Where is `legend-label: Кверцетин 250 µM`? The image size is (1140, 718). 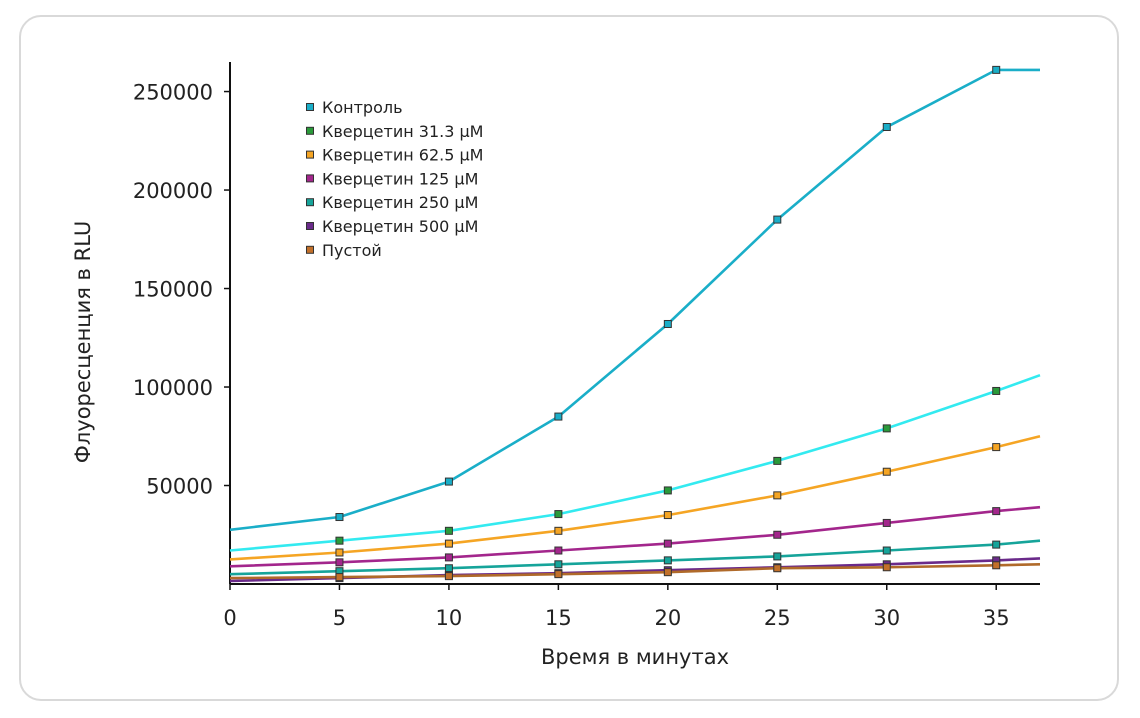
legend-label: Кверцетин 250 µM is located at coordinates (400, 202).